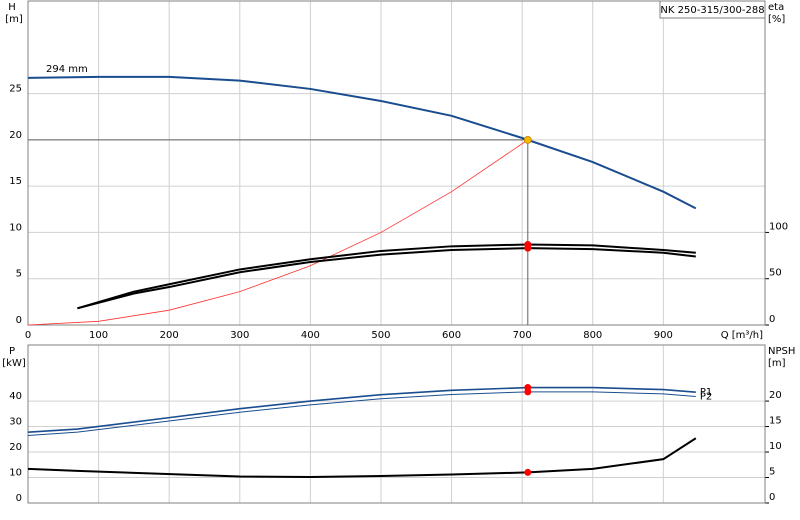 The image size is (800, 520). I want to click on x-label: Q [m³/h], so click(742, 335).